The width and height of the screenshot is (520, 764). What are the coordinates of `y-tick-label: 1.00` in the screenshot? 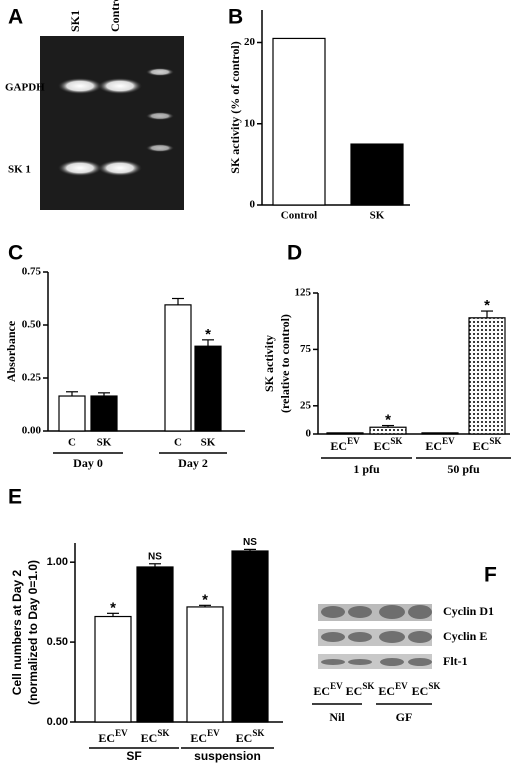 It's located at (57, 562).